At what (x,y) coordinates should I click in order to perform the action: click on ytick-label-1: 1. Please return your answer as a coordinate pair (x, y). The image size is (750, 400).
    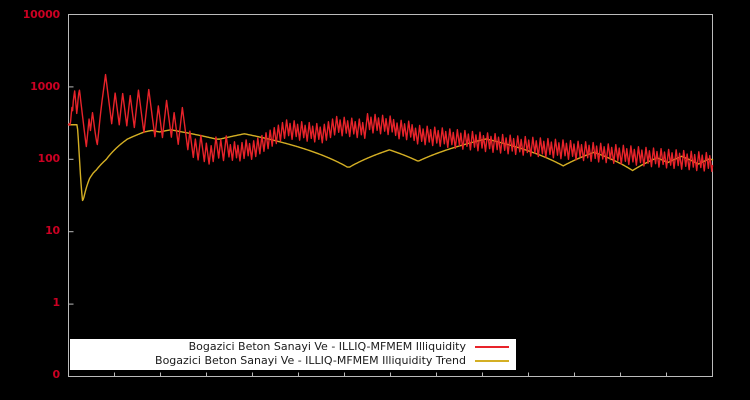
    Looking at the image, I should click on (56, 302).